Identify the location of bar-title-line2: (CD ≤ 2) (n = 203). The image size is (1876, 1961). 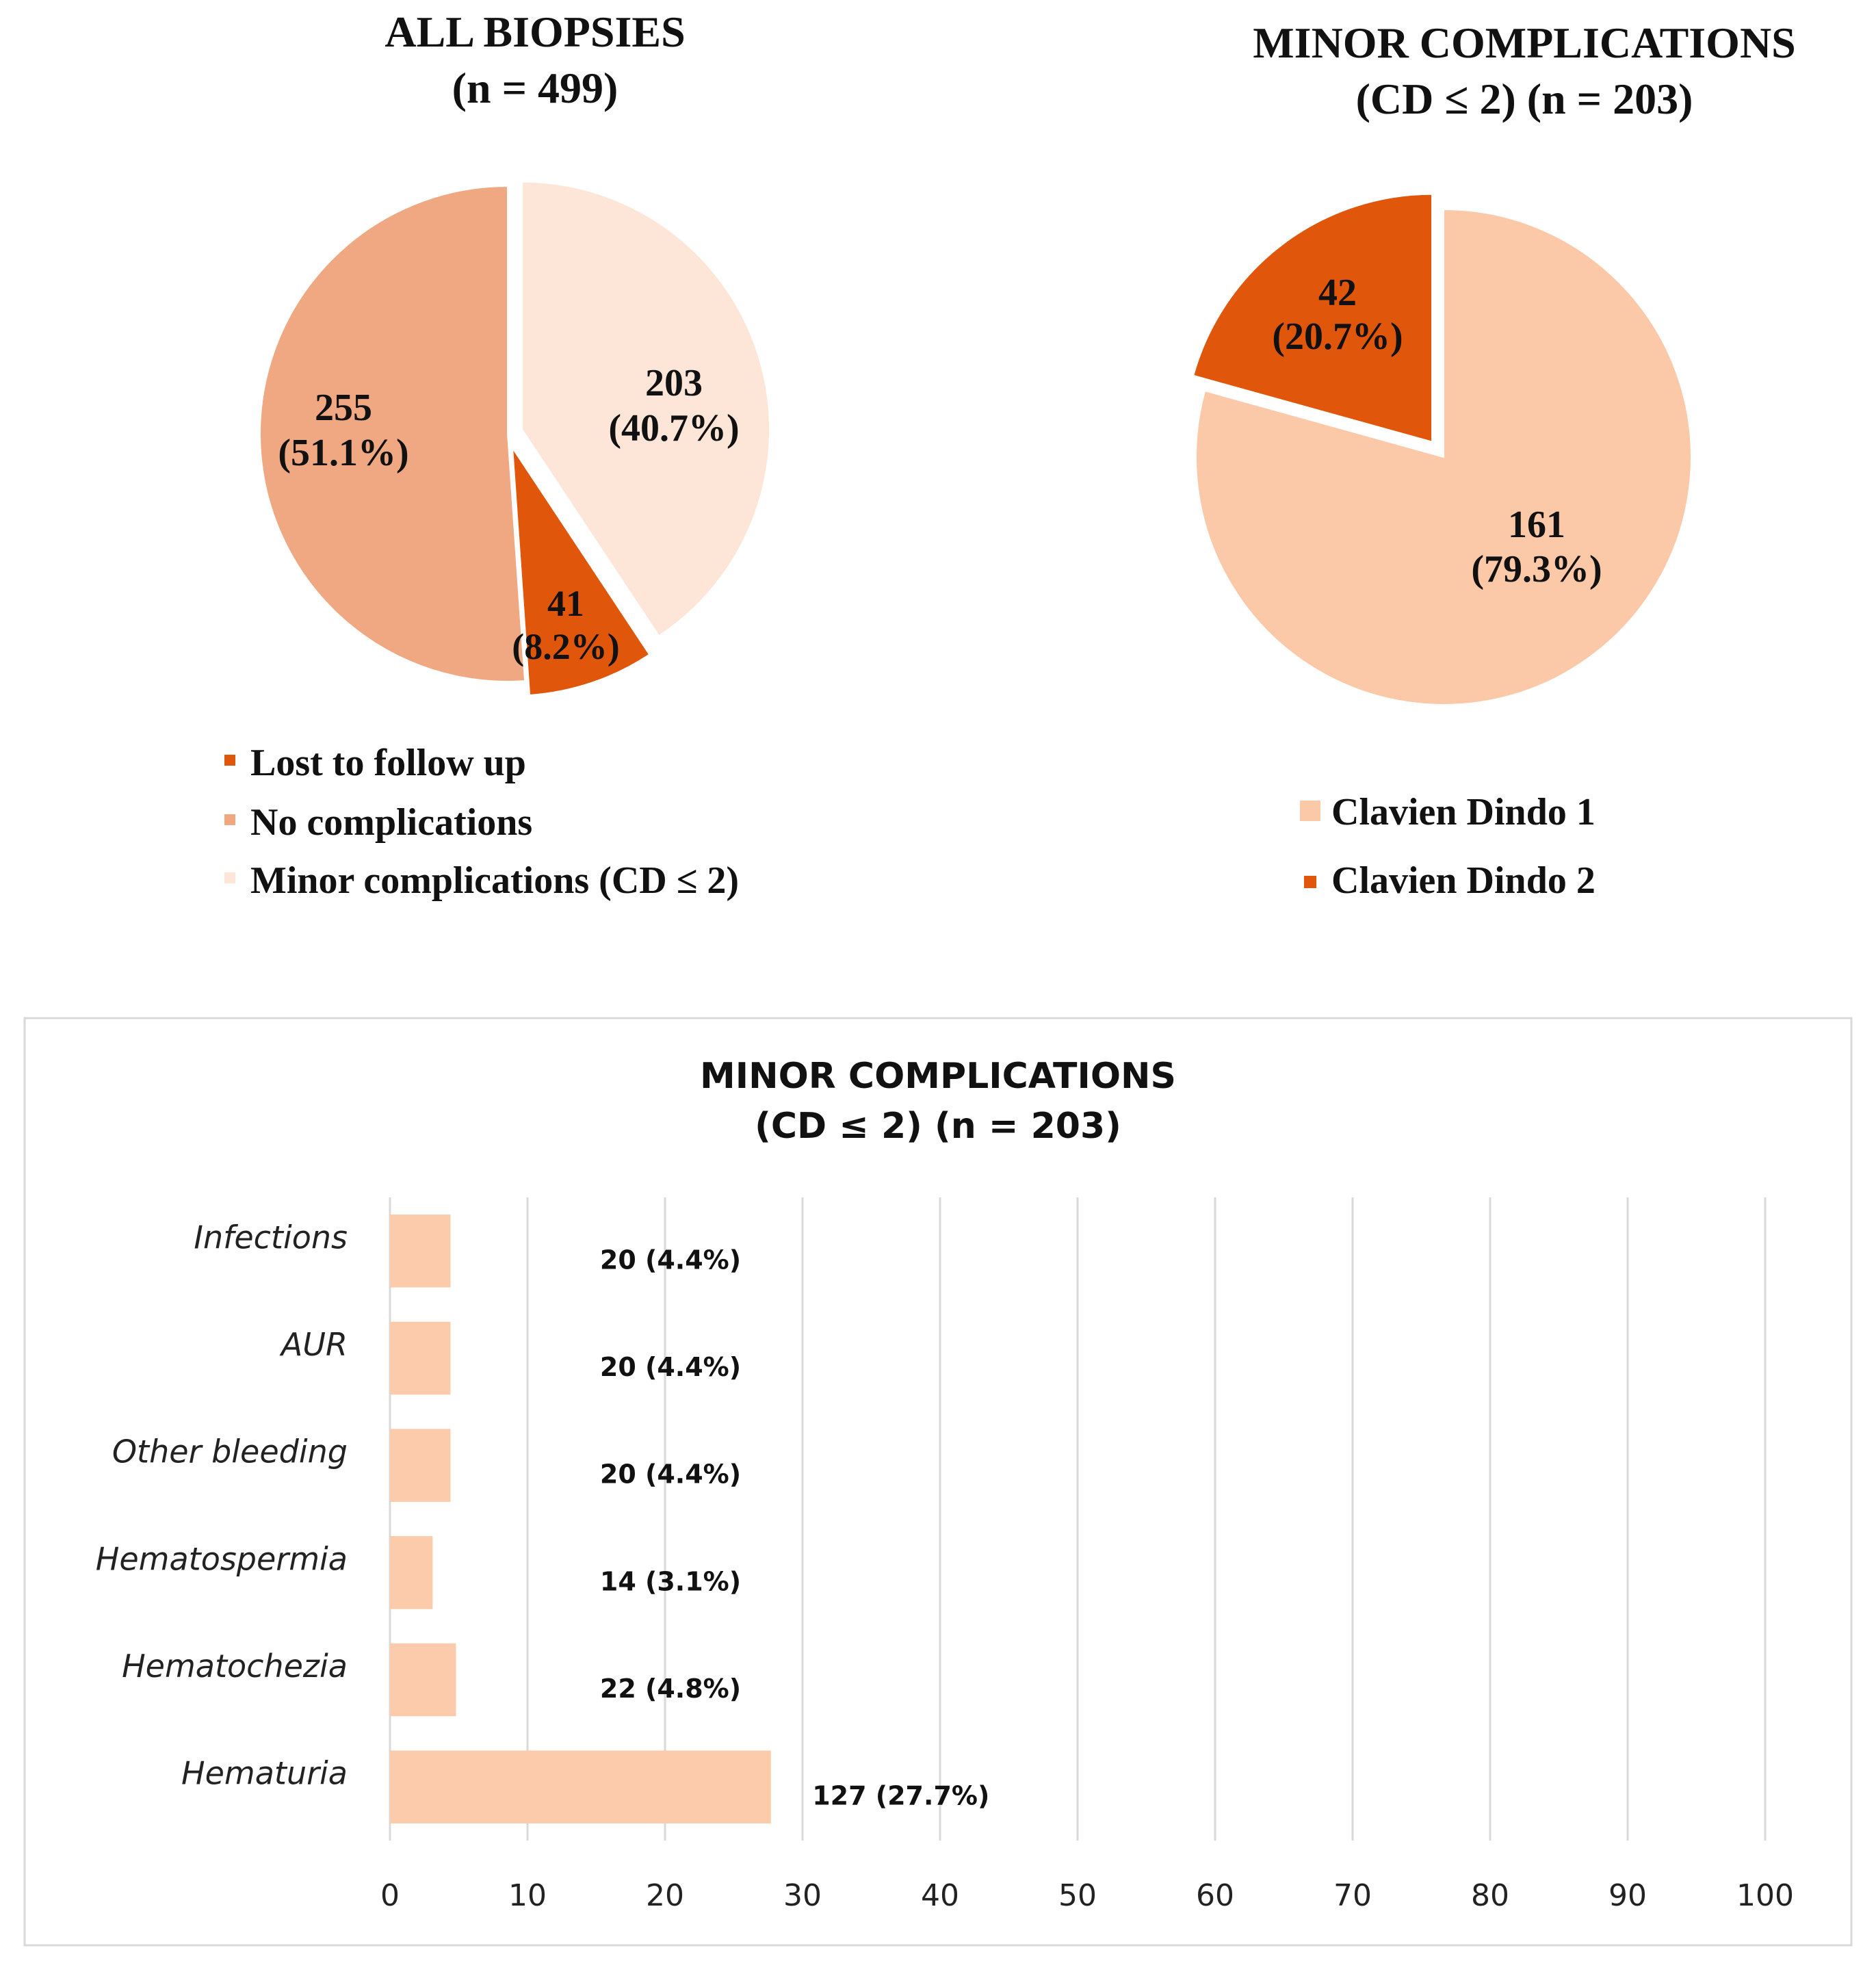
(938, 1126).